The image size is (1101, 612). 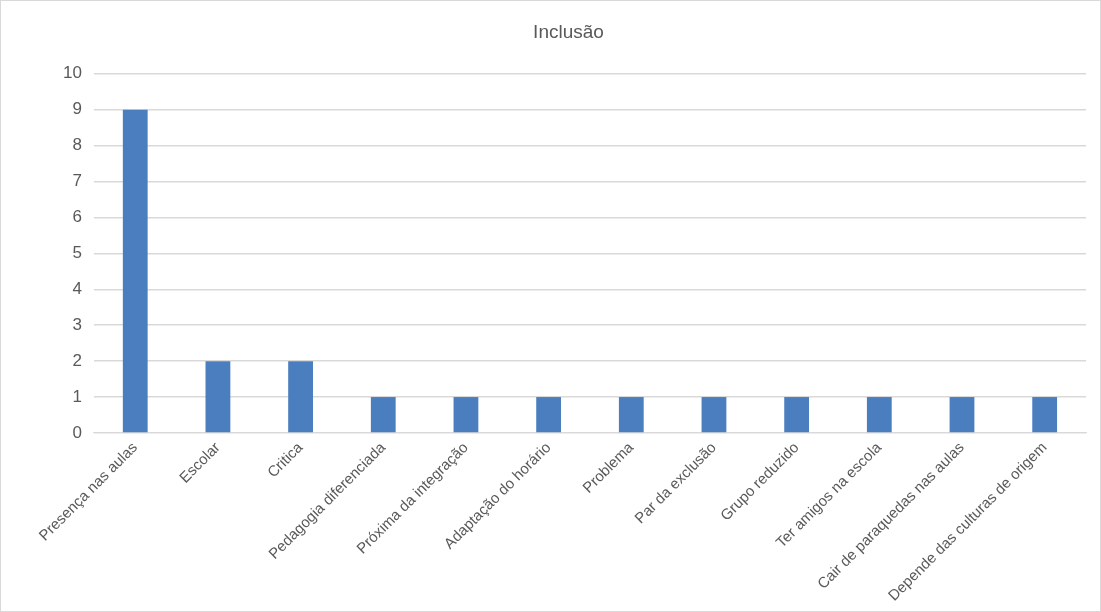 What do you see at coordinates (77, 396) in the screenshot?
I see `y-tick-label: 1` at bounding box center [77, 396].